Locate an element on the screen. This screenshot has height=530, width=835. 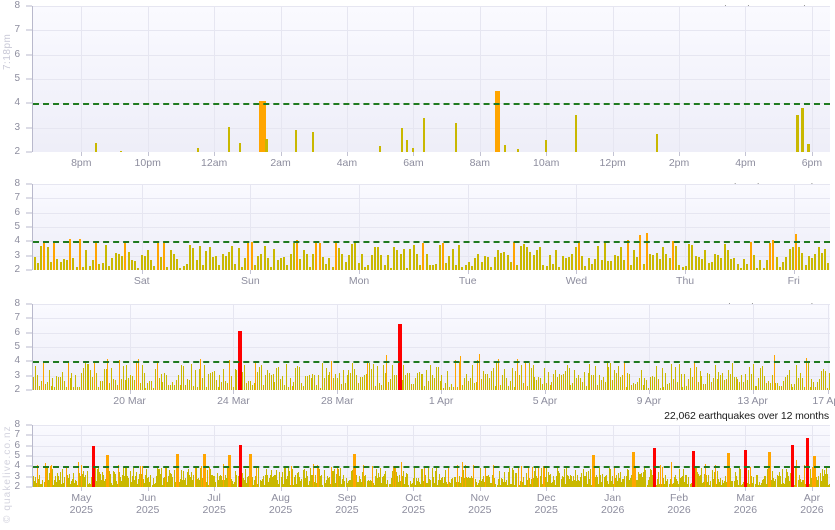
x-tick-month: Jan is located at coordinates (613, 498).